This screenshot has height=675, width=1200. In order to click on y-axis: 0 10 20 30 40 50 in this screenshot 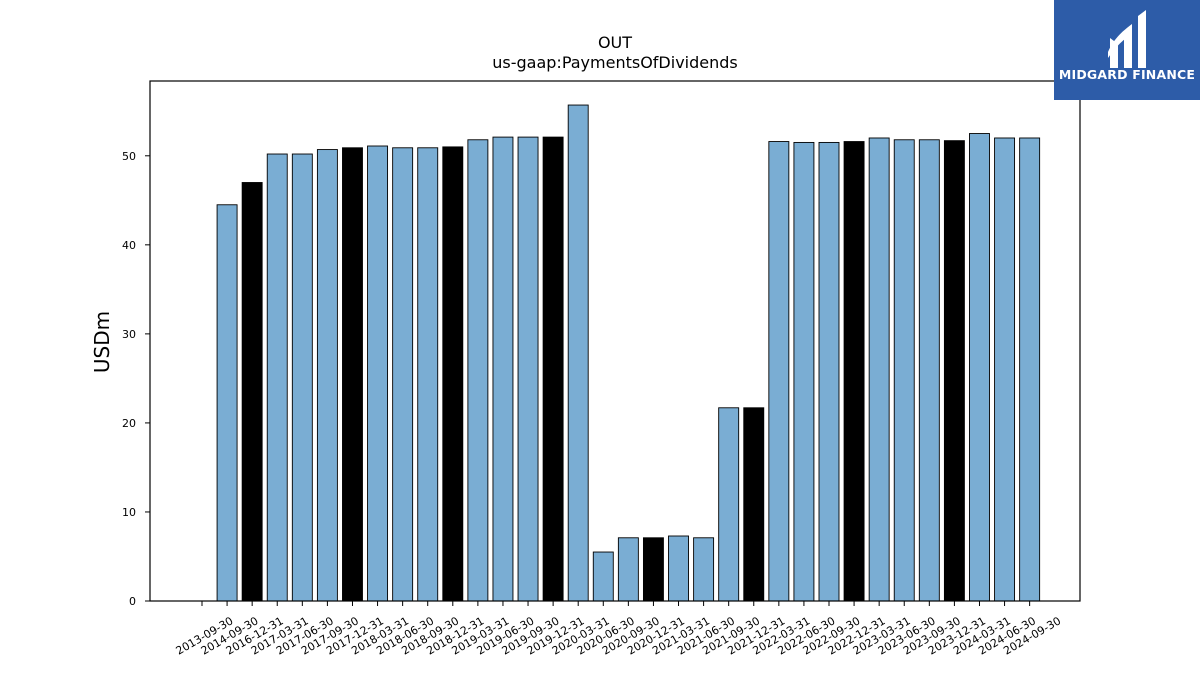, I will do `click(136, 379)`.